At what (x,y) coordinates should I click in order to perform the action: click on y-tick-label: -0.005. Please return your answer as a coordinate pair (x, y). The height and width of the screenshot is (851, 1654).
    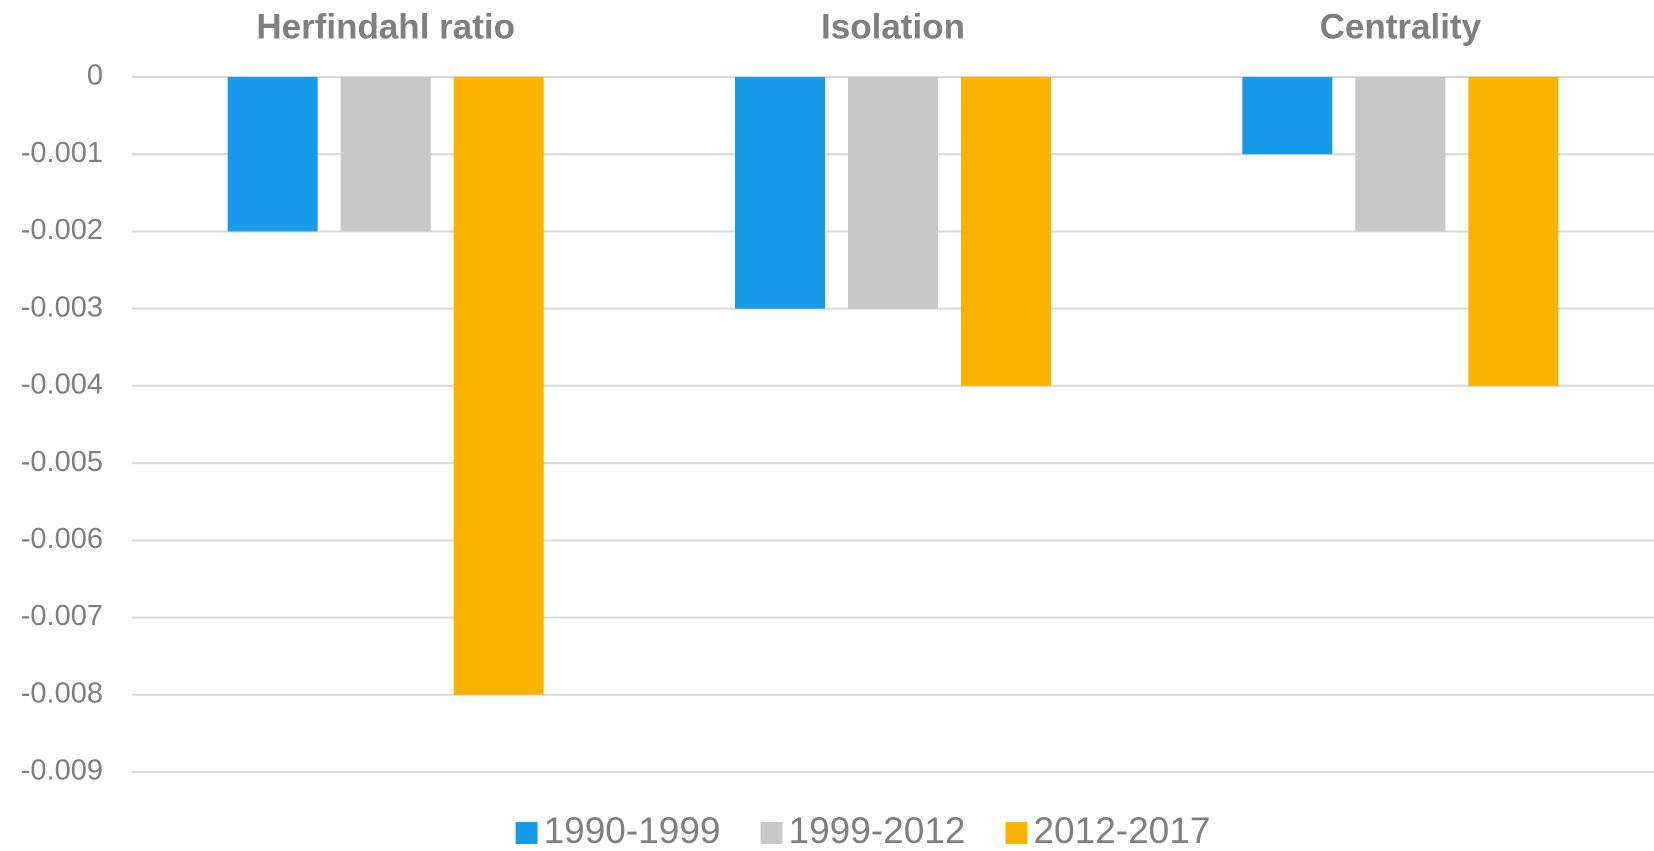
    Looking at the image, I should click on (62, 462).